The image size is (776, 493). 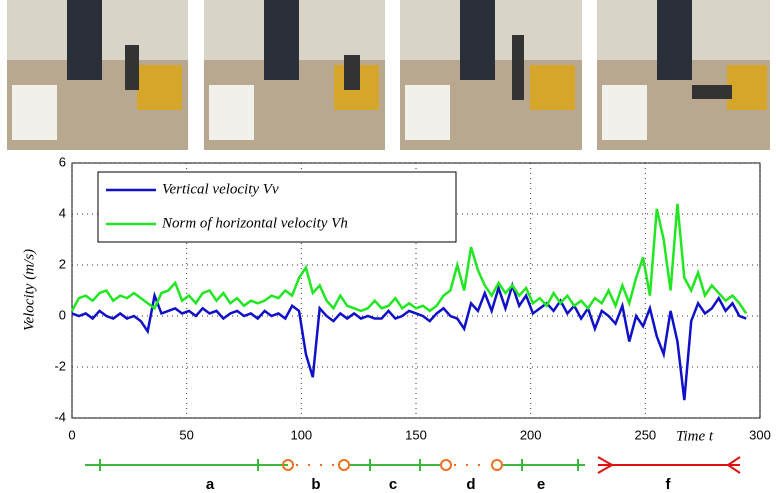 I want to click on x-axis-label: Time t, so click(x=695, y=436).